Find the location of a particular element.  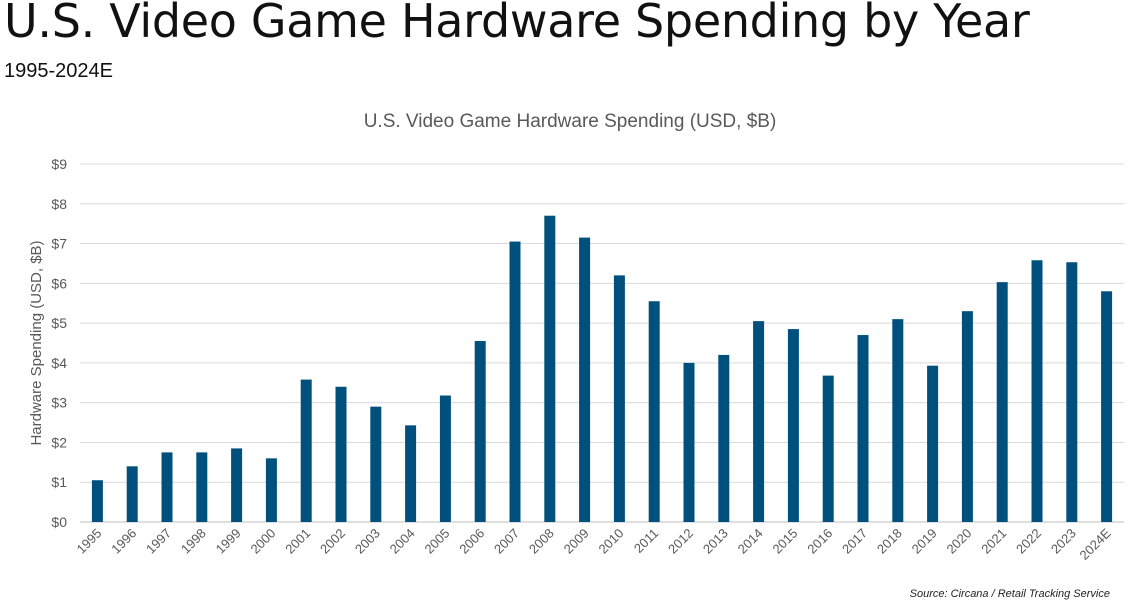

bar-1998 is located at coordinates (202, 487).